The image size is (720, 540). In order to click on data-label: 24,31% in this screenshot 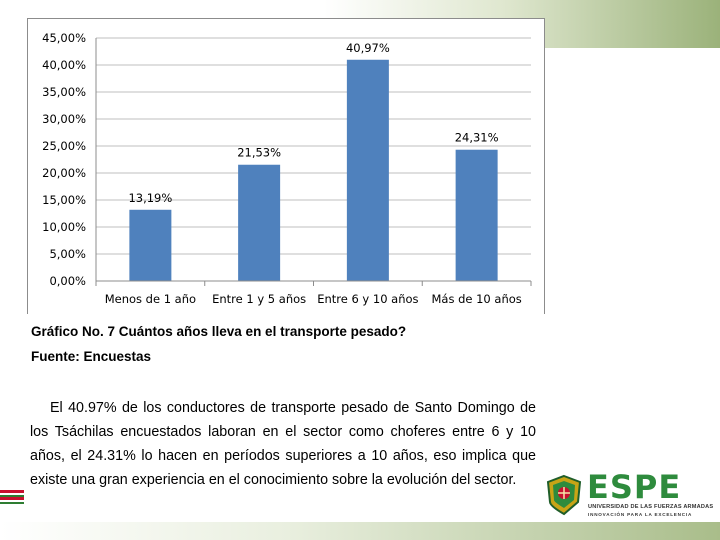, I will do `click(477, 138)`.